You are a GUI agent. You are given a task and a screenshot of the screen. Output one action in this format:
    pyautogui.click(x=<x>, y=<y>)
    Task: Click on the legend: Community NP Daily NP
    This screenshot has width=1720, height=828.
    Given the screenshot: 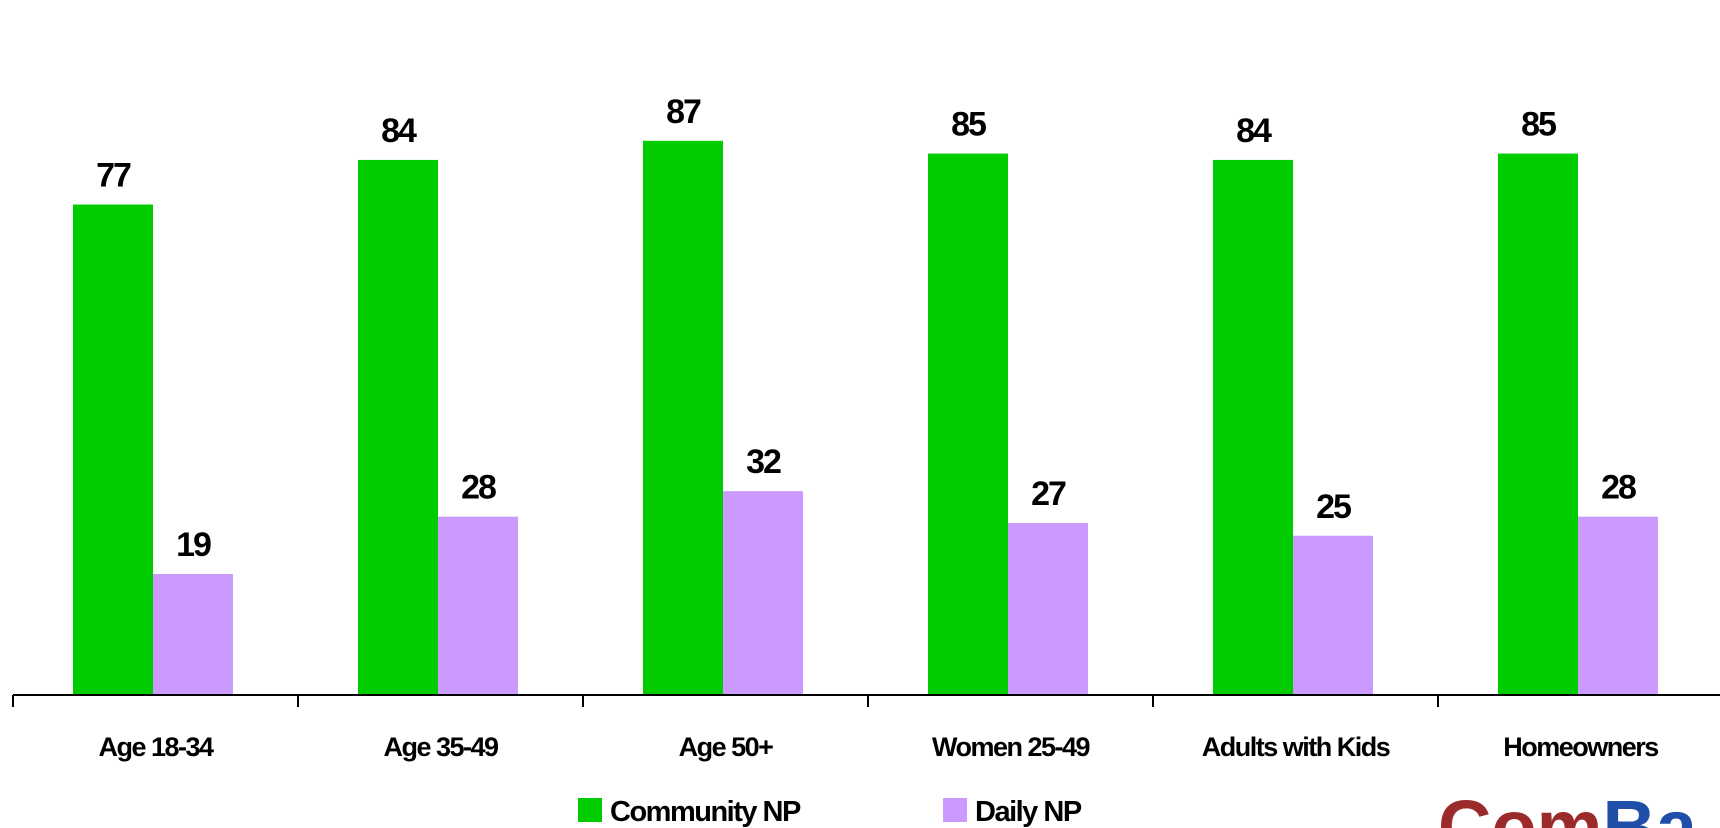 What is the action you would take?
    pyautogui.click(x=830, y=812)
    